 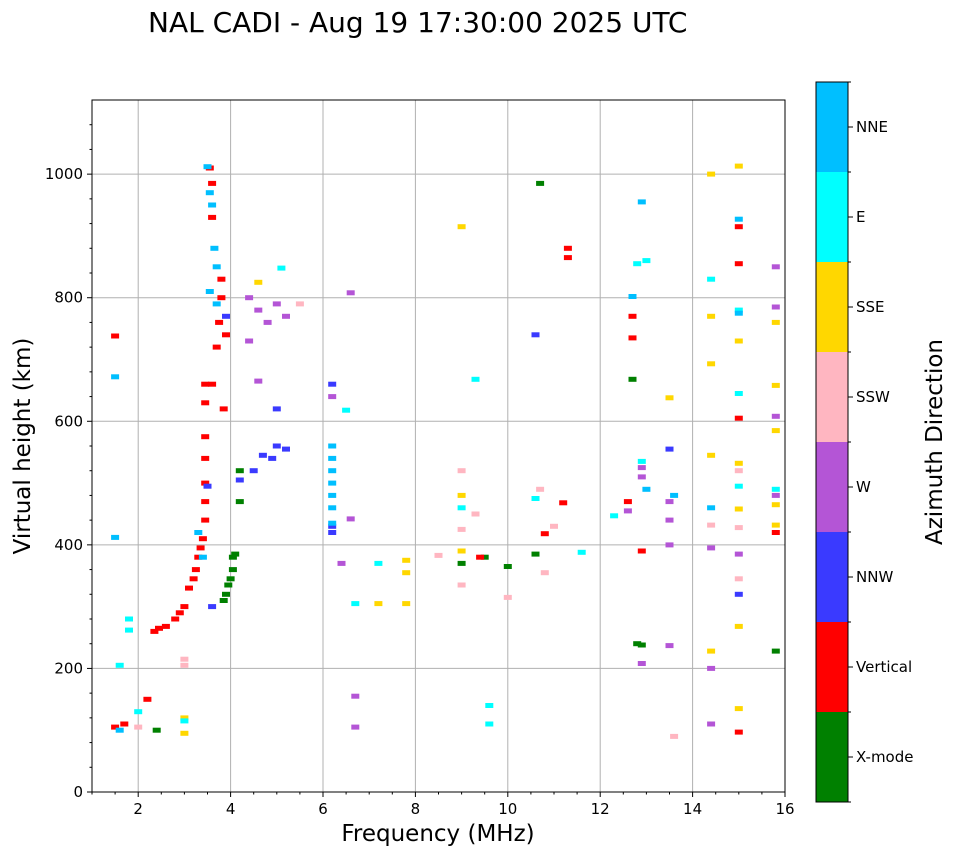 I want to click on colorbar-frame, so click(x=832, y=442).